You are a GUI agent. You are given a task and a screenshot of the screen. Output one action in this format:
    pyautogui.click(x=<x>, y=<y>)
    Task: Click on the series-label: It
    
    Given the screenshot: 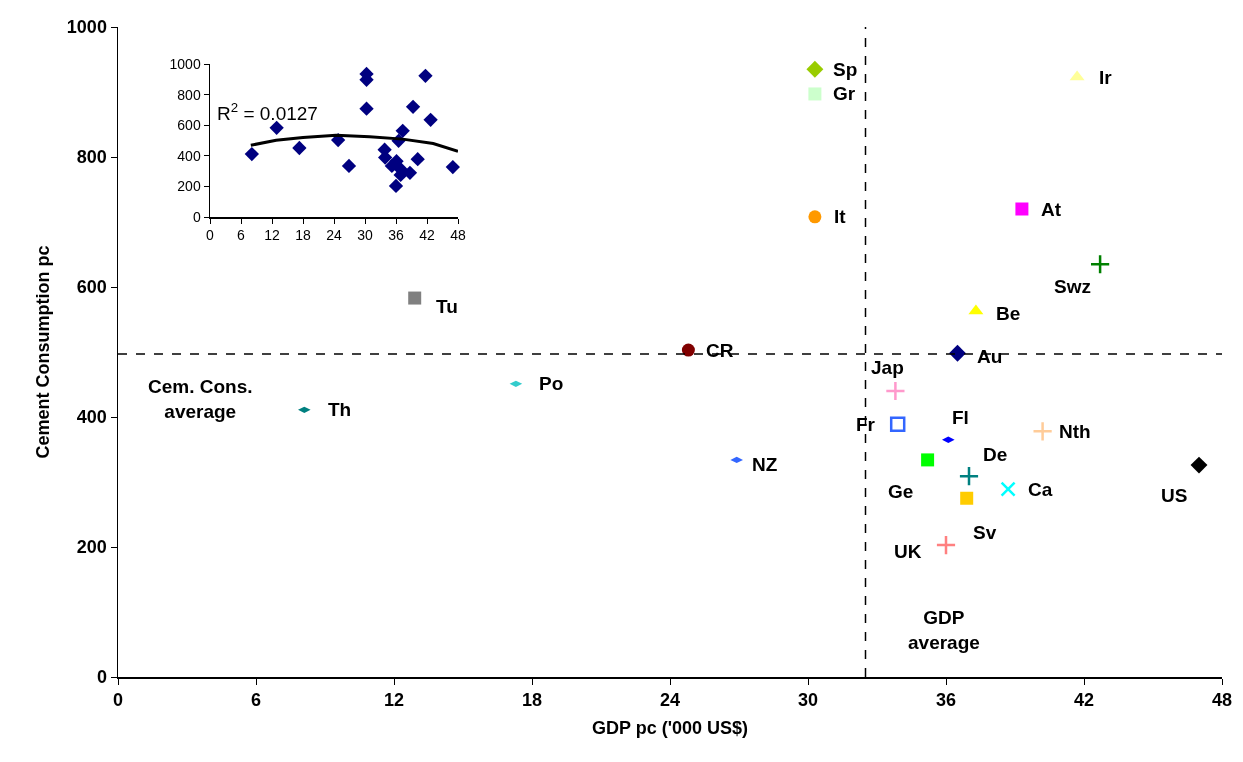 What is the action you would take?
    pyautogui.click(x=840, y=216)
    